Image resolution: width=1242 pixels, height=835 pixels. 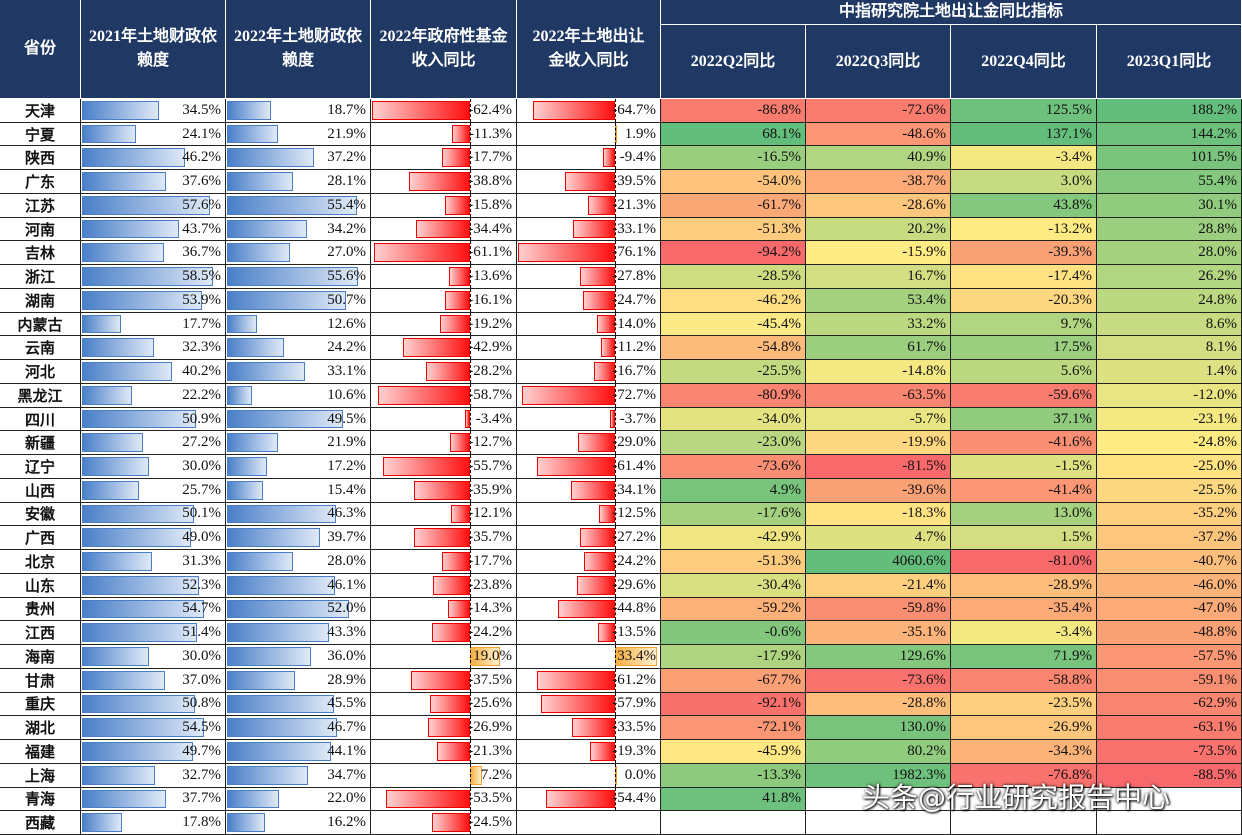 I want to click on table-cell: 四川, so click(x=40, y=419).